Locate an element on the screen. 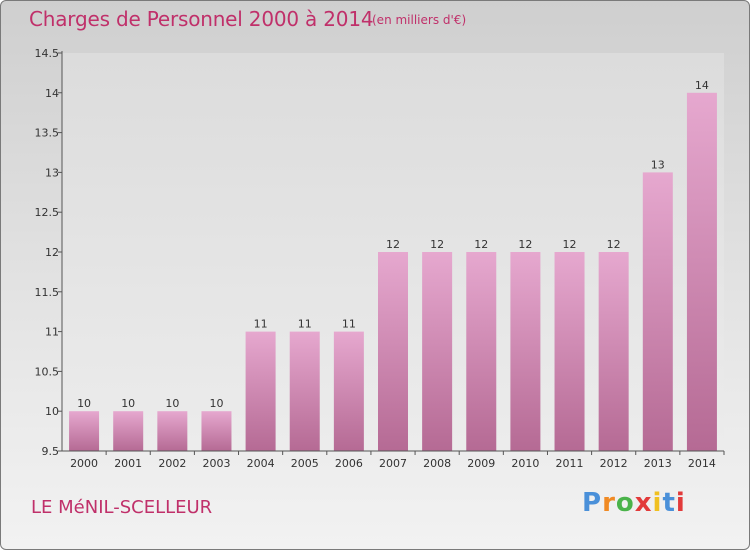  y-tick-label-10.5: 10.5 is located at coordinates (47, 371).